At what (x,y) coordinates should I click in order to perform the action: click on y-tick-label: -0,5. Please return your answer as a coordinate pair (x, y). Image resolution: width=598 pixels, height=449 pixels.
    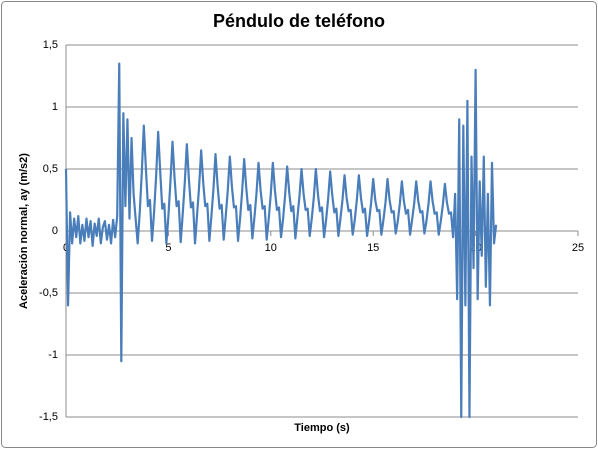
    Looking at the image, I should click on (48, 293).